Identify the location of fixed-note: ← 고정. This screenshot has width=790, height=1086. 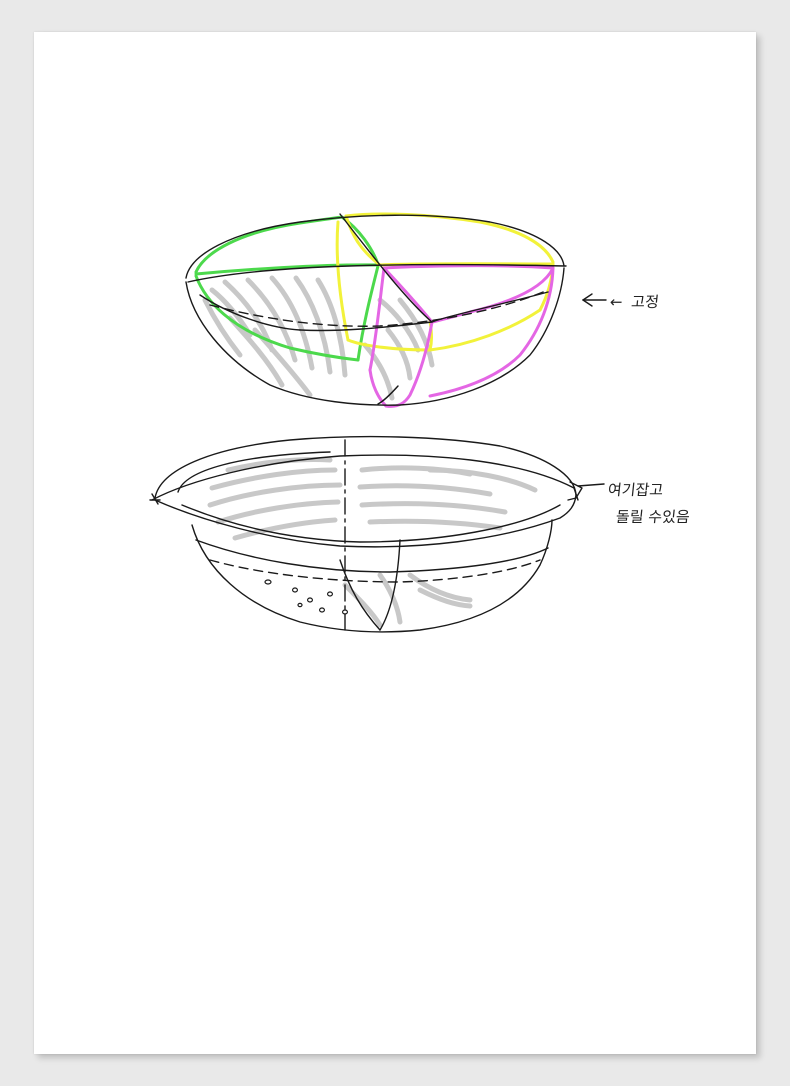
(634, 301).